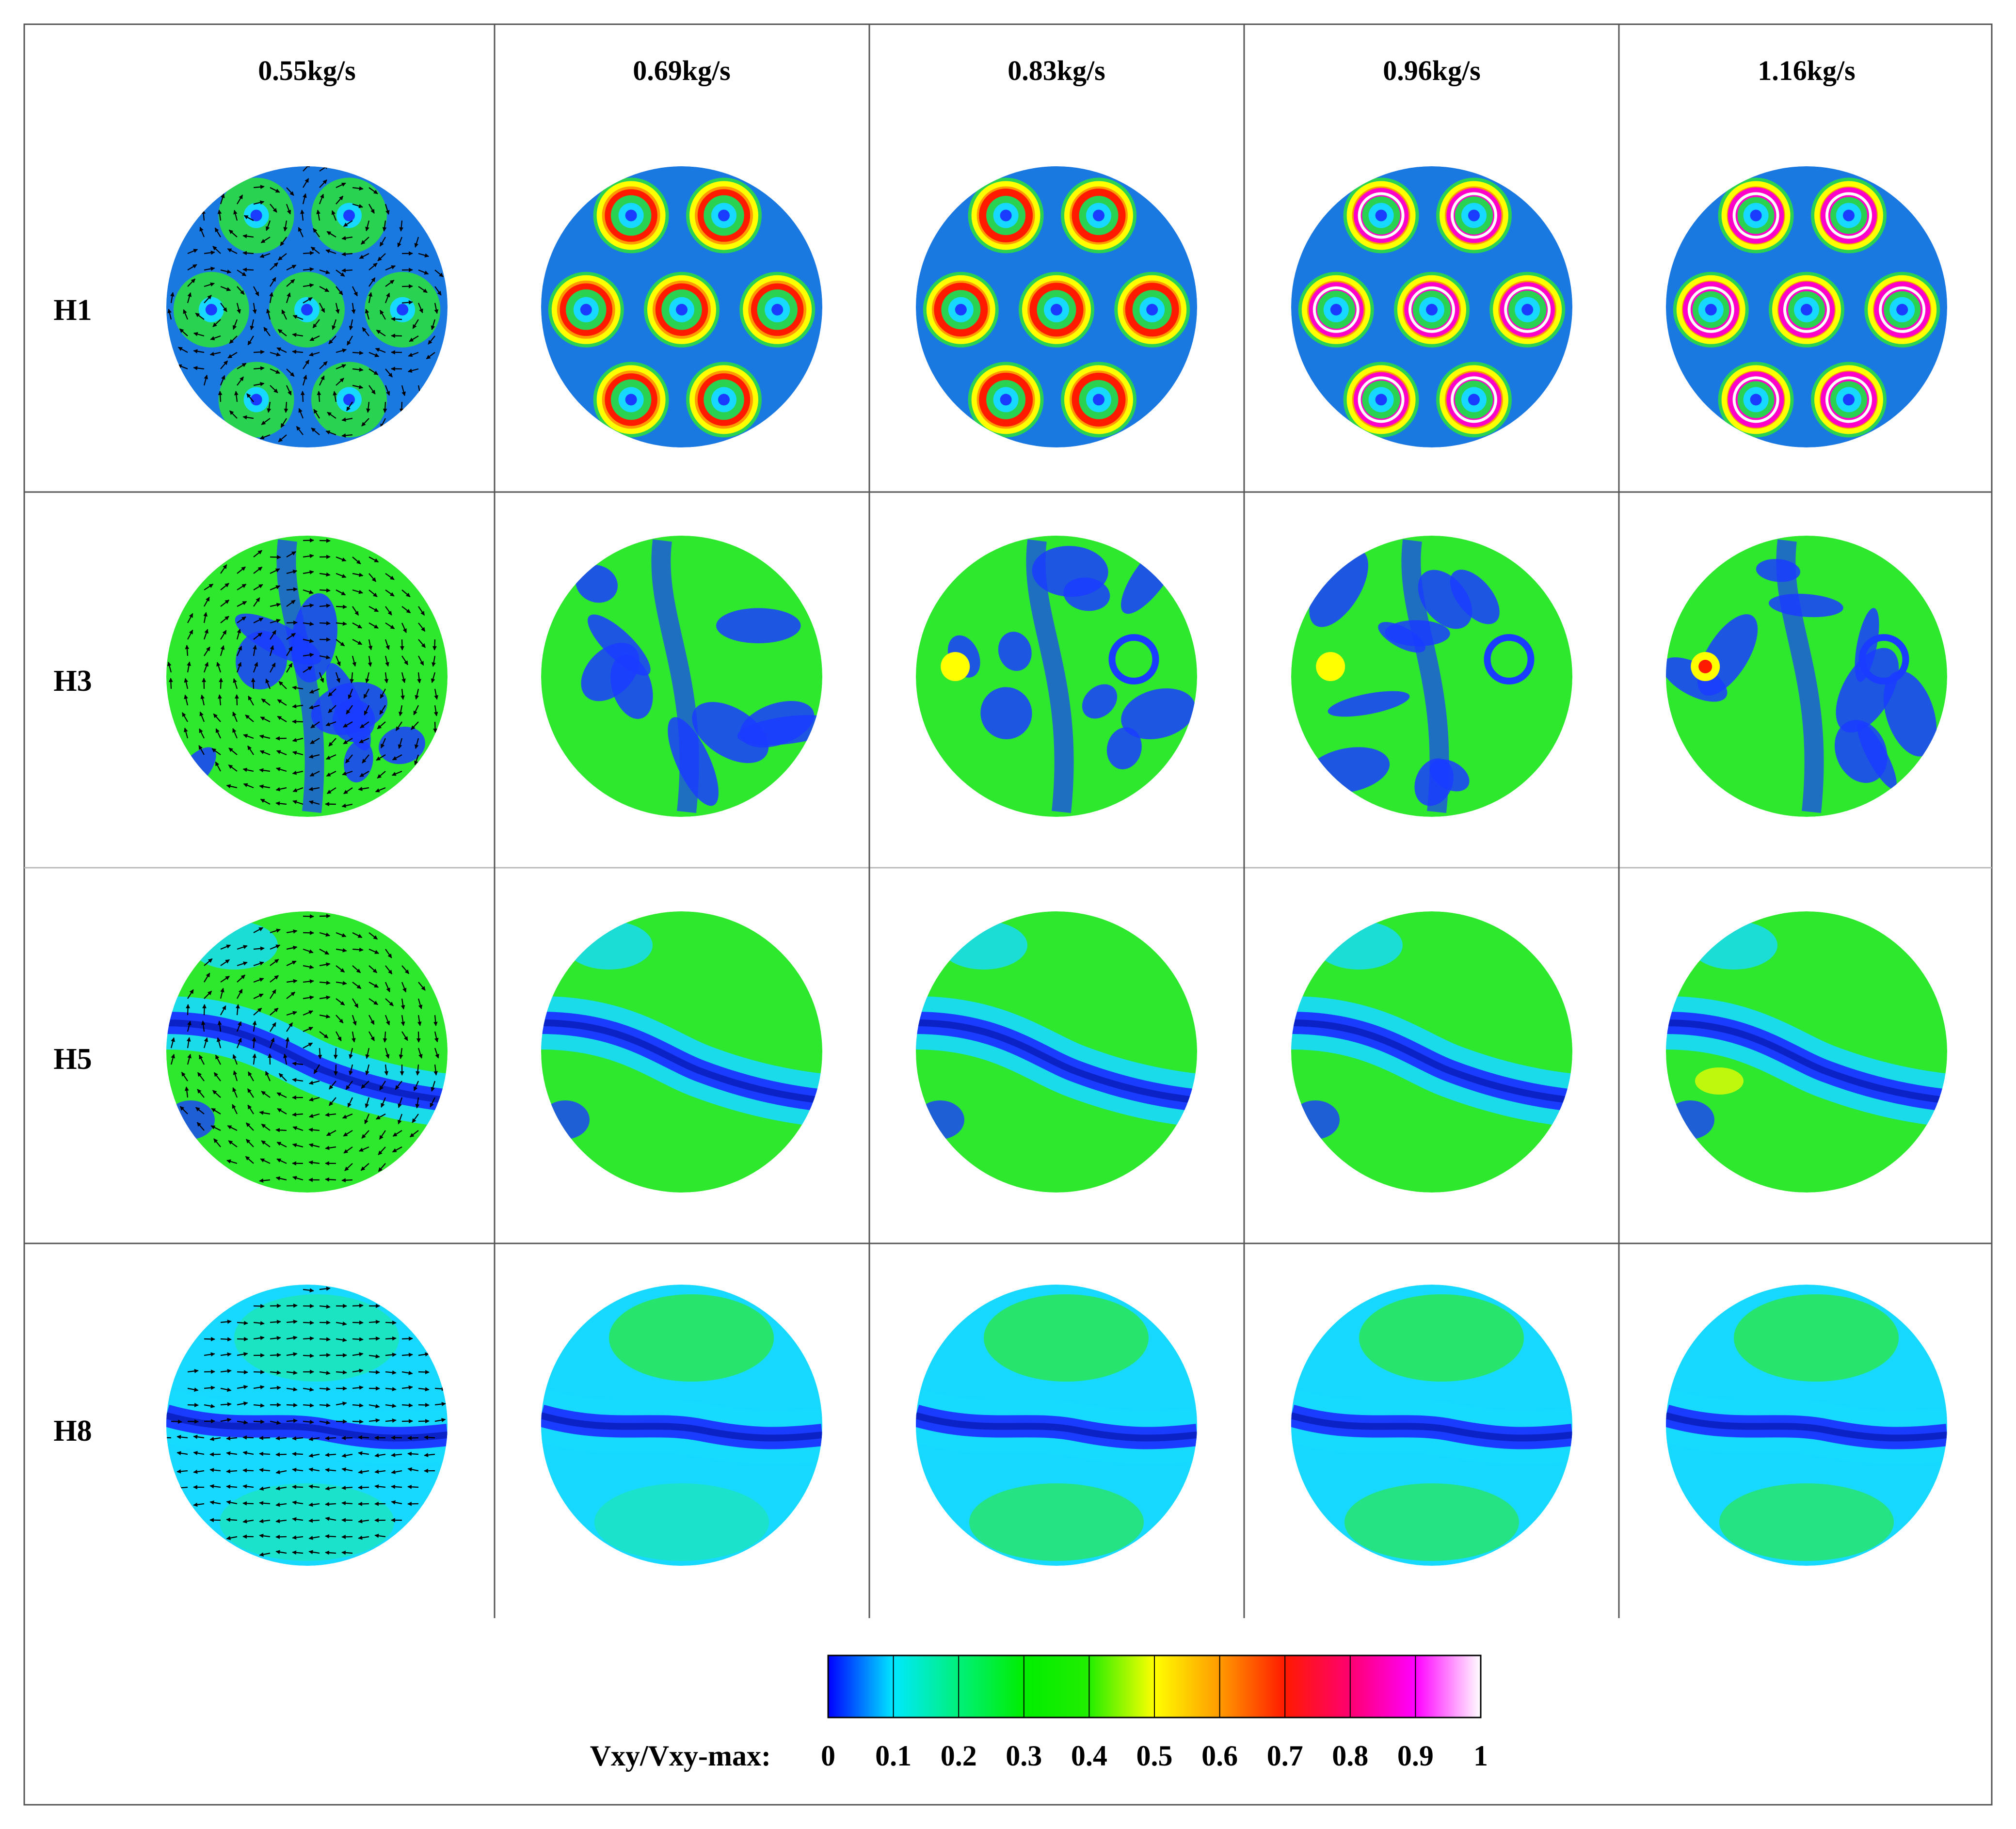 This screenshot has height=1829, width=2016. Describe the element at coordinates (1509, 659) in the screenshot. I see `vortex-ring` at that location.